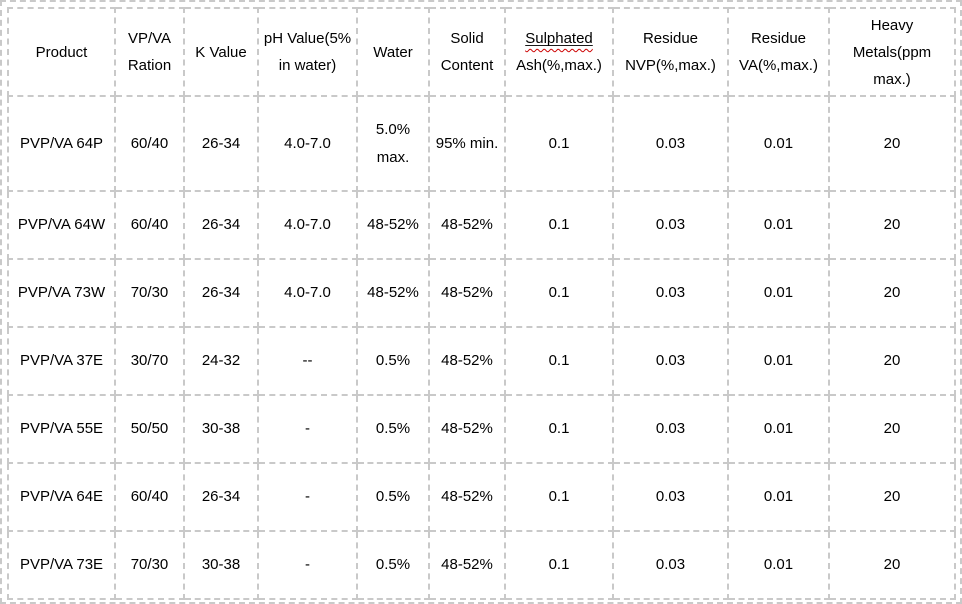 This screenshot has width=962, height=604. What do you see at coordinates (892, 25) in the screenshot?
I see `header-label: Heavy` at bounding box center [892, 25].